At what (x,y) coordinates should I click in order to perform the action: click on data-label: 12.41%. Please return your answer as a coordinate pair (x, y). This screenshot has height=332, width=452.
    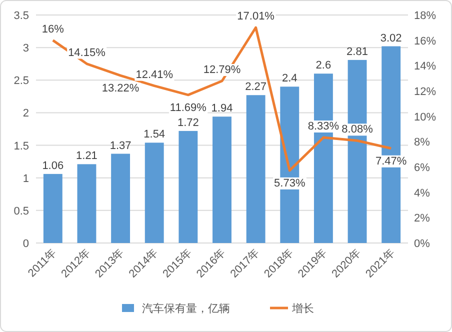
    Looking at the image, I should click on (155, 74).